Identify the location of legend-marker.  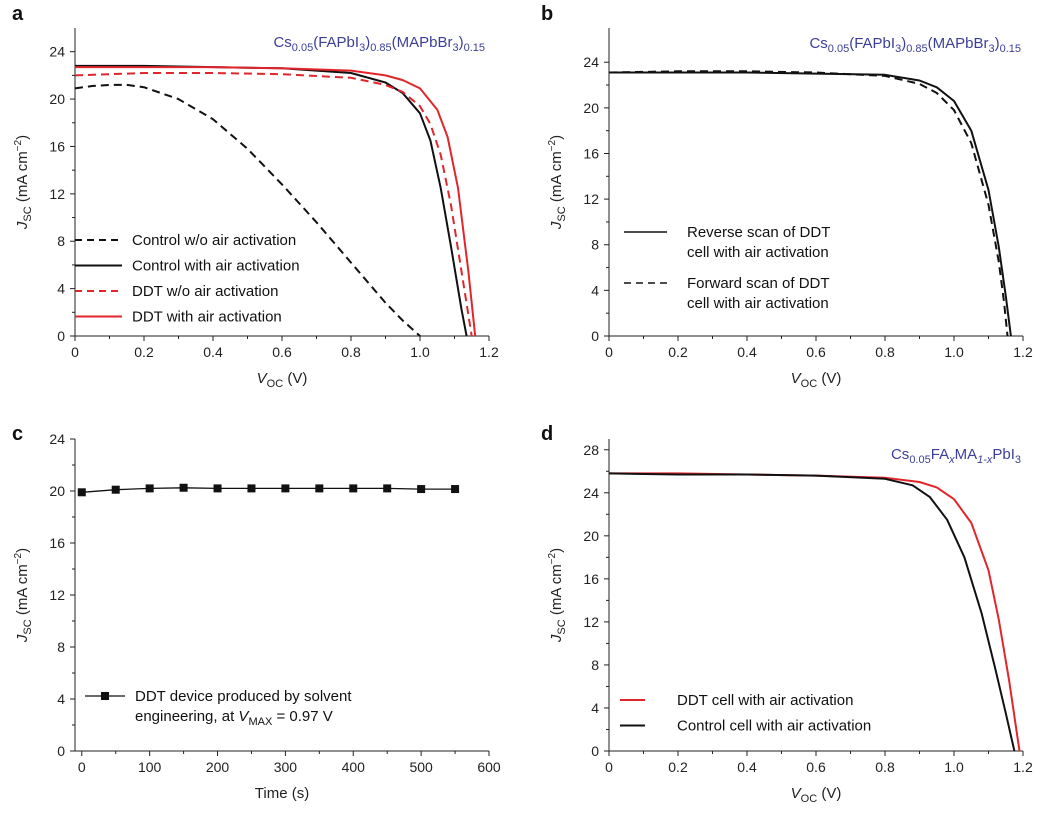
(105, 696).